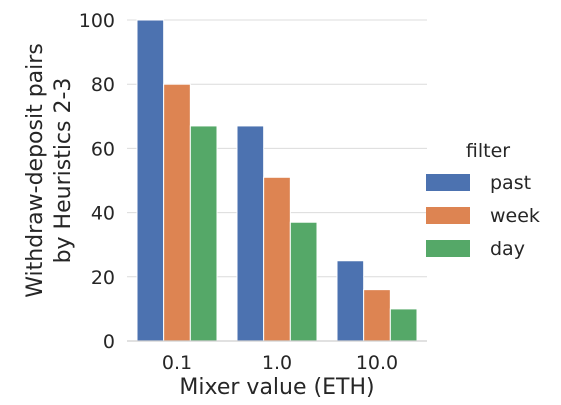 The height and width of the screenshot is (405, 561). What do you see at coordinates (448, 182) in the screenshot?
I see `legend-swatch-past` at bounding box center [448, 182].